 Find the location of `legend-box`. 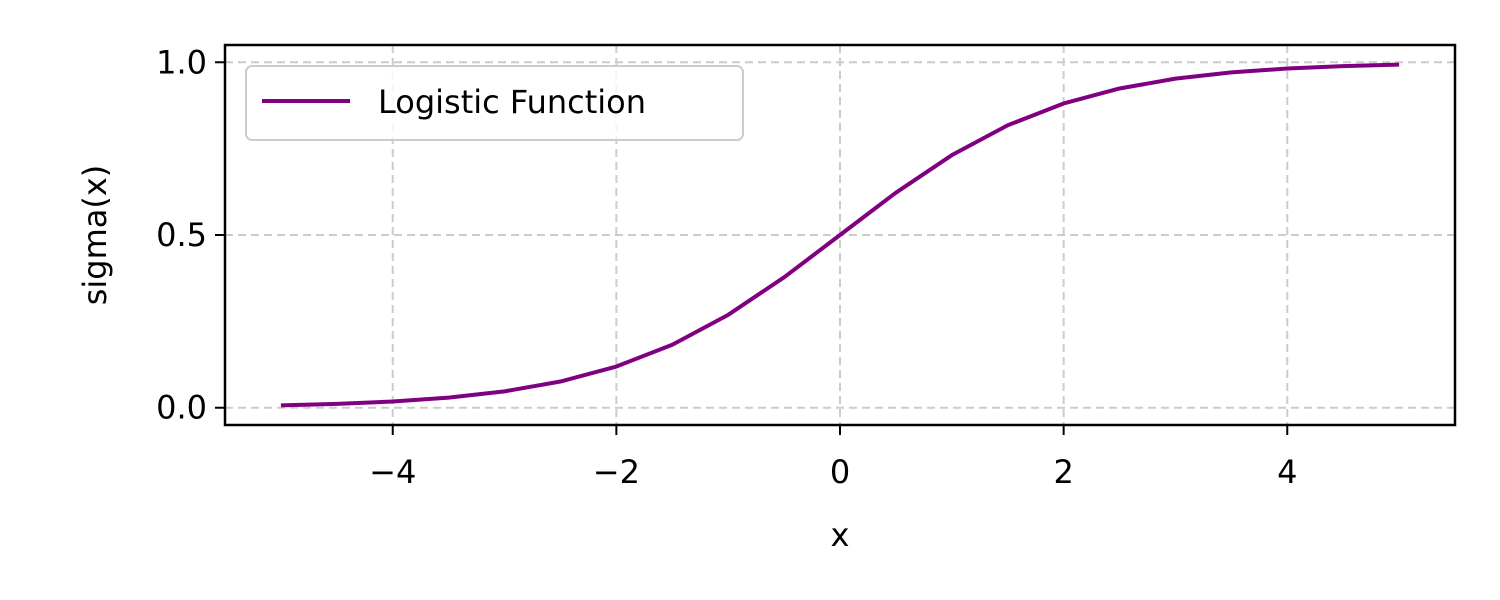

legend-box is located at coordinates (494, 103).